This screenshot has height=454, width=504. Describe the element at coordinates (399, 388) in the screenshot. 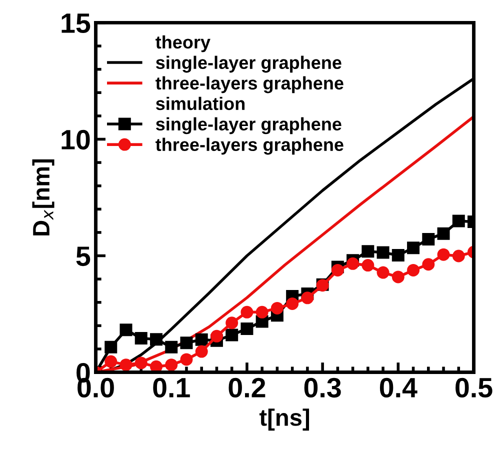

I see `x-tick-label: 0.4` at that location.